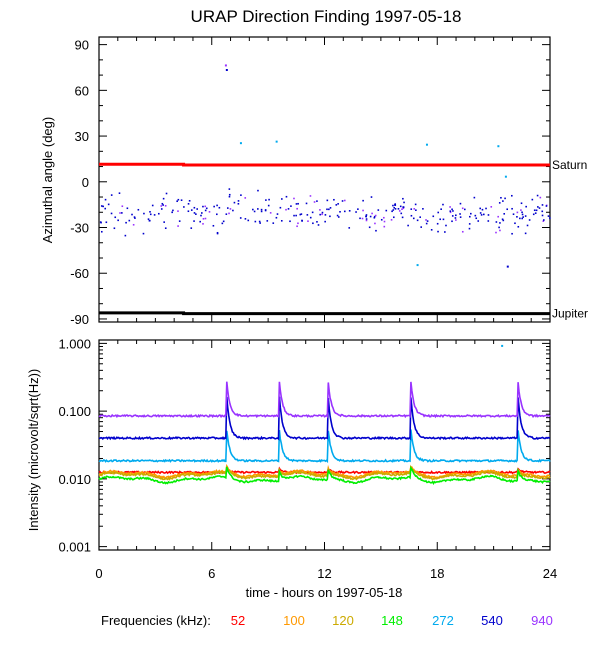 The height and width of the screenshot is (650, 600). Describe the element at coordinates (33, 450) in the screenshot. I see `intensity-y-axis-label: Intensity (microvolt/sqrt(Hz))` at that location.